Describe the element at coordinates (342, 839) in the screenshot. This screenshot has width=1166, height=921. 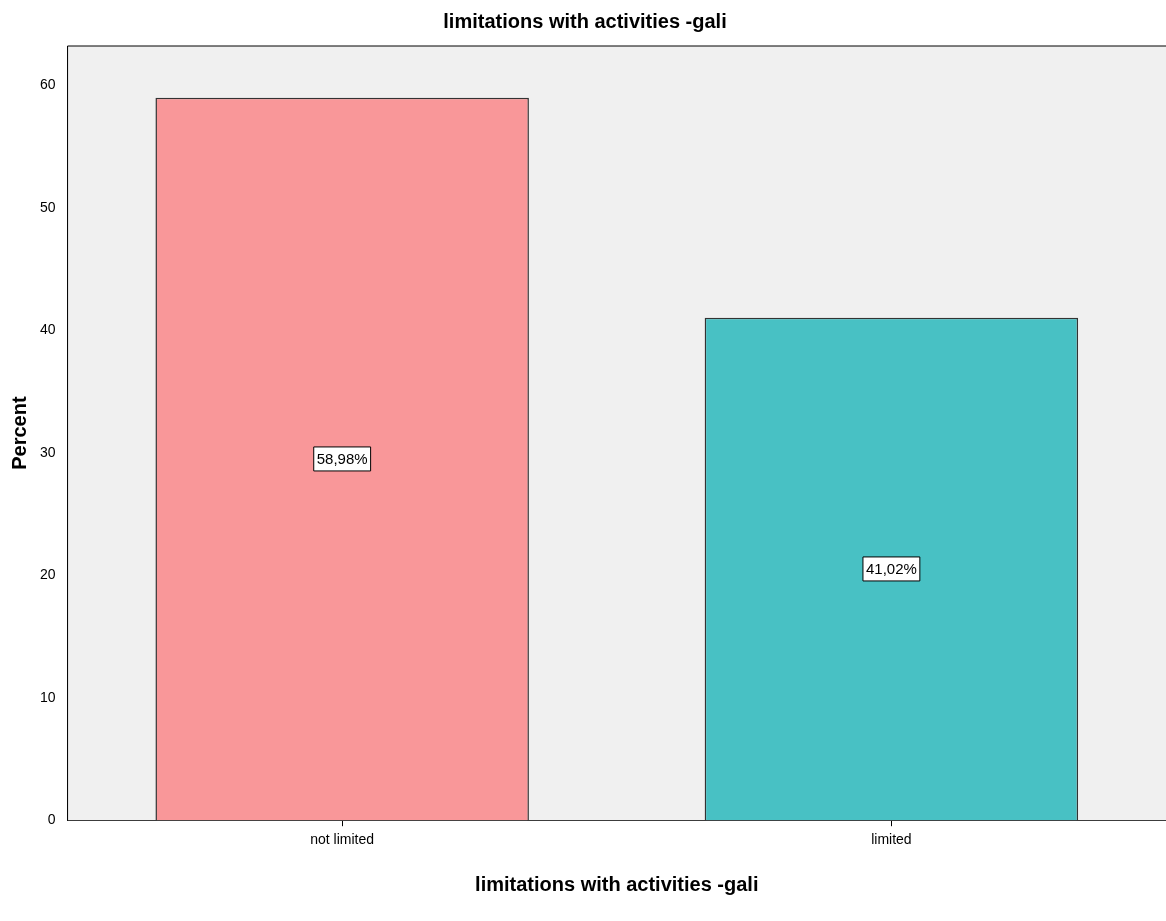
I see `x-tick-label: not limited` at that location.